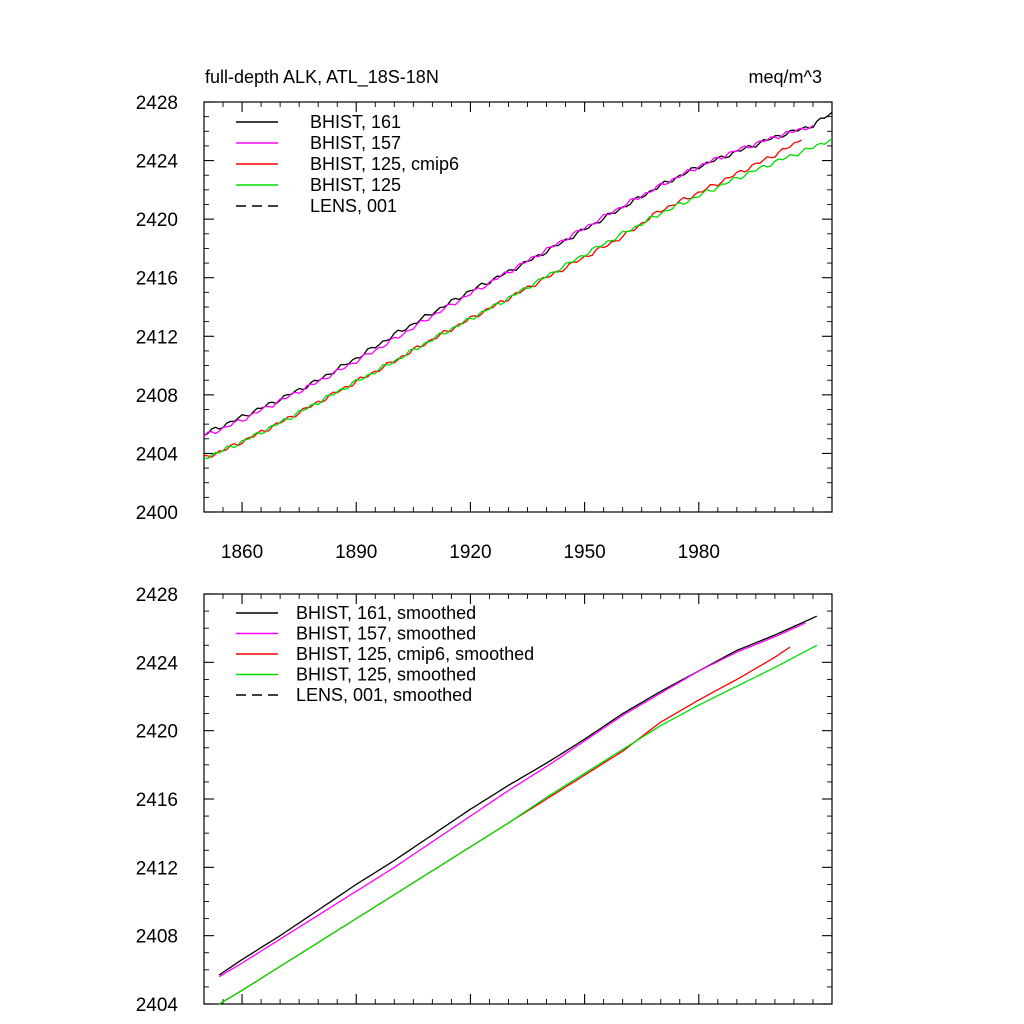 Image resolution: width=1024 pixels, height=1024 pixels. What do you see at coordinates (470, 552) in the screenshot?
I see `x-tick-label: 1920` at bounding box center [470, 552].